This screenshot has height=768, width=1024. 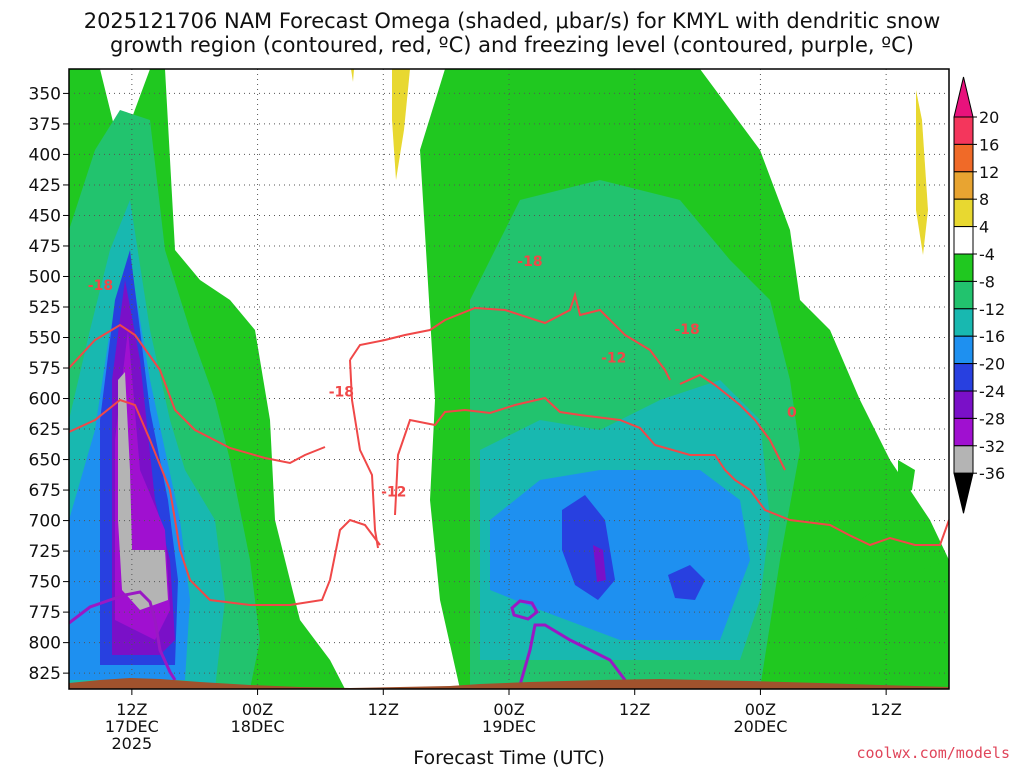 What do you see at coordinates (45, 644) in the screenshot?
I see `y-tick-label: 800` at bounding box center [45, 644].